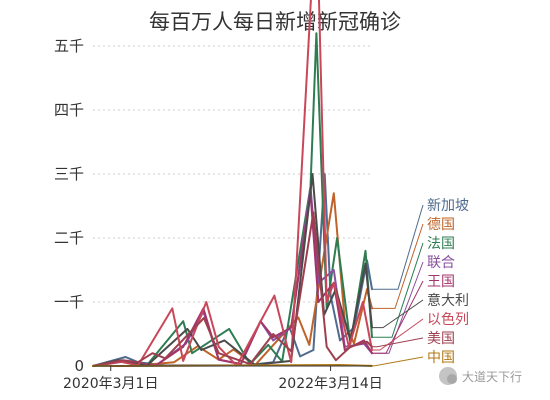 Image resolution: width=550 pixels, height=400 pixels. What do you see at coordinates (448, 300) in the screenshot?
I see `legend-label: 意大利` at bounding box center [448, 300].